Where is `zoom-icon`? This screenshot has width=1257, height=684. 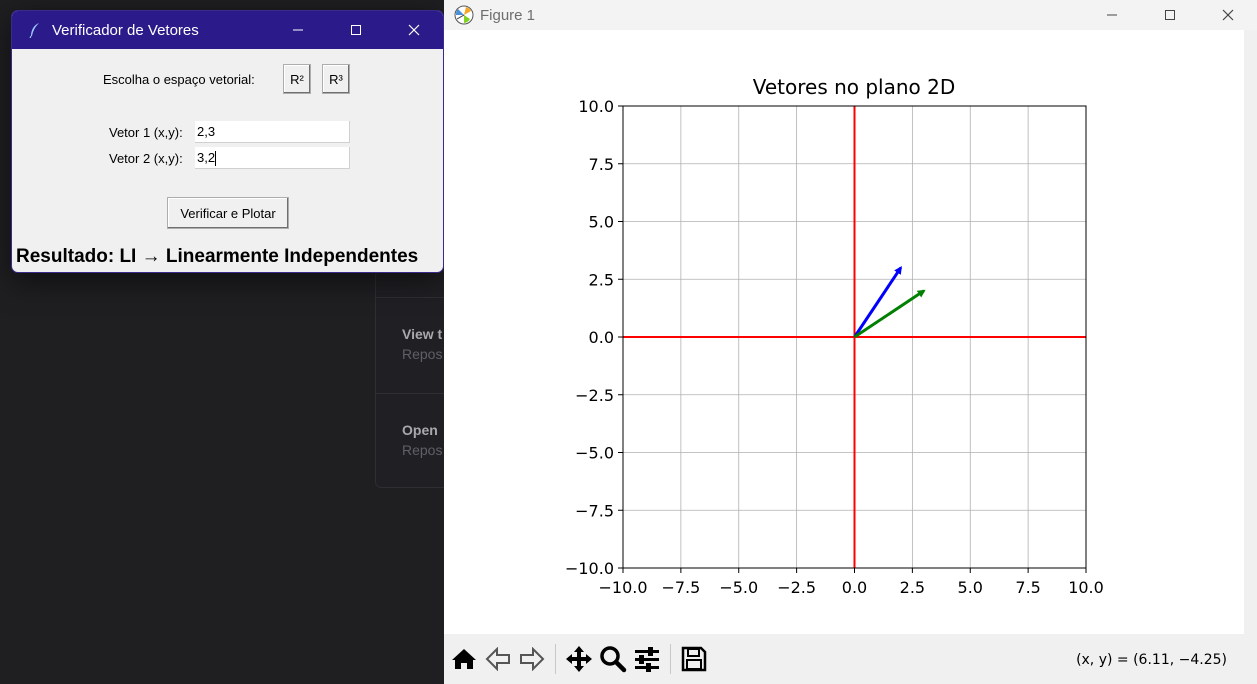 zoom-icon is located at coordinates (613, 659).